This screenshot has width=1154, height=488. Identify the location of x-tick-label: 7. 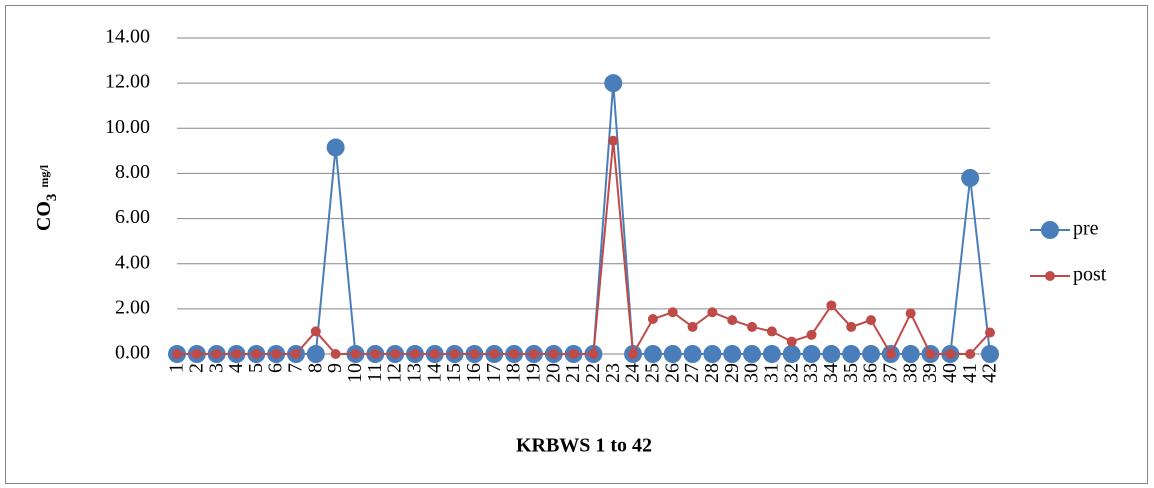
(296, 368).